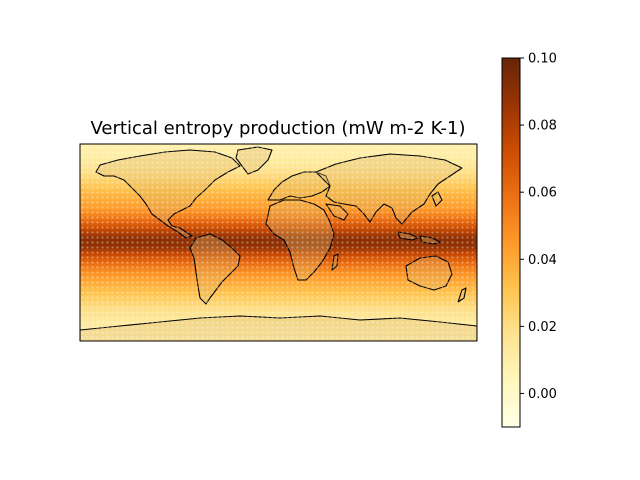 The height and width of the screenshot is (480, 640). I want to click on colorbar: 0.00 0.02 0.04 0.06 0.08 0.10, so click(529, 240).